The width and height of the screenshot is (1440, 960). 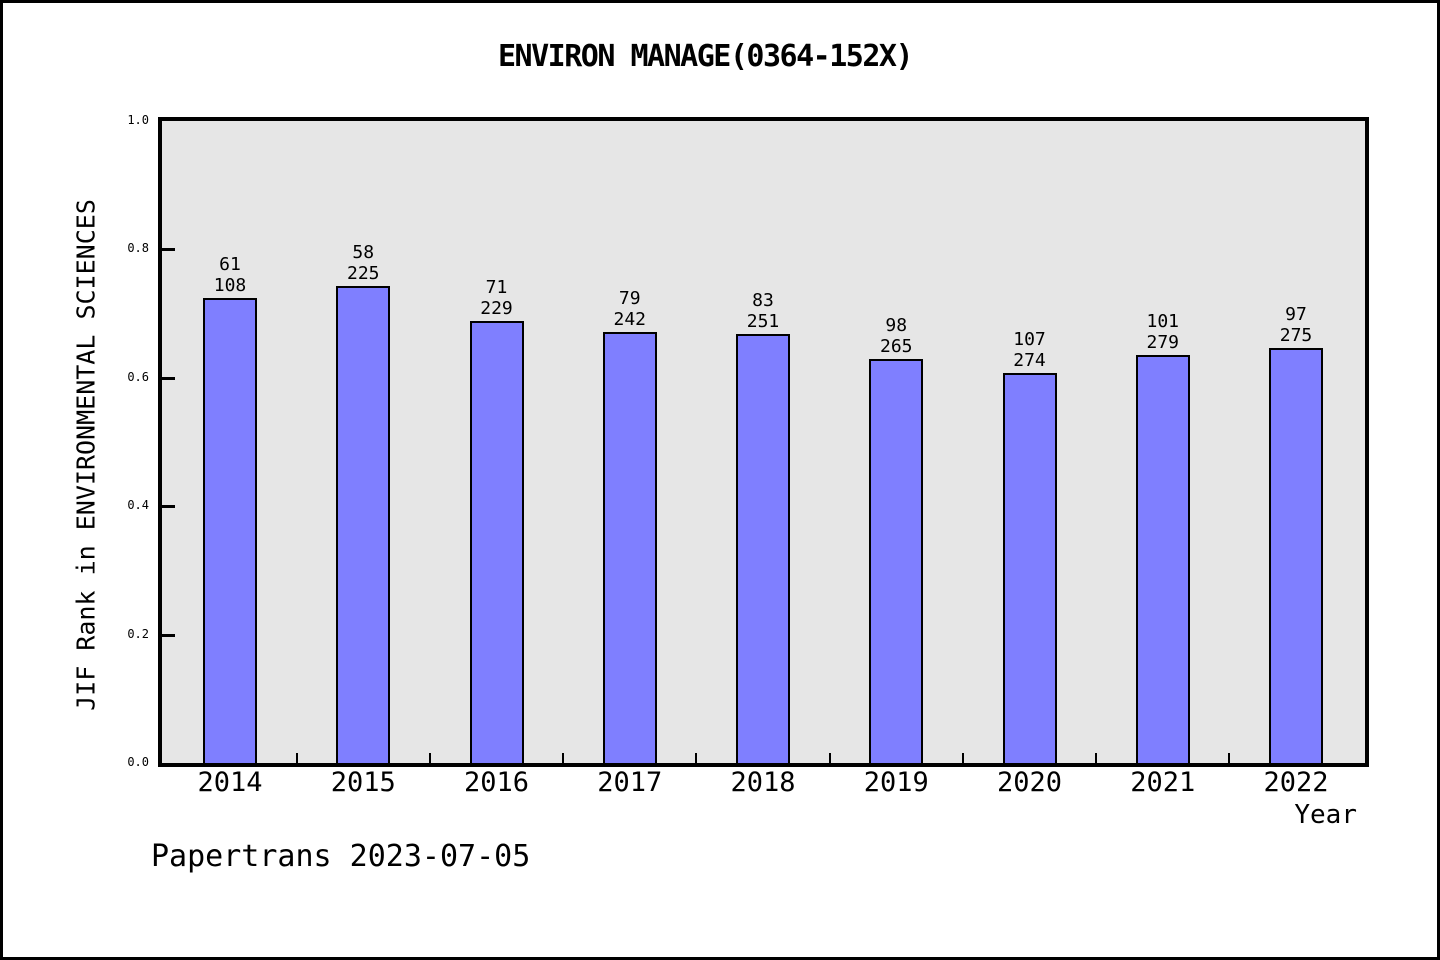 What do you see at coordinates (630, 319) in the screenshot?
I see `total-value: 242` at bounding box center [630, 319].